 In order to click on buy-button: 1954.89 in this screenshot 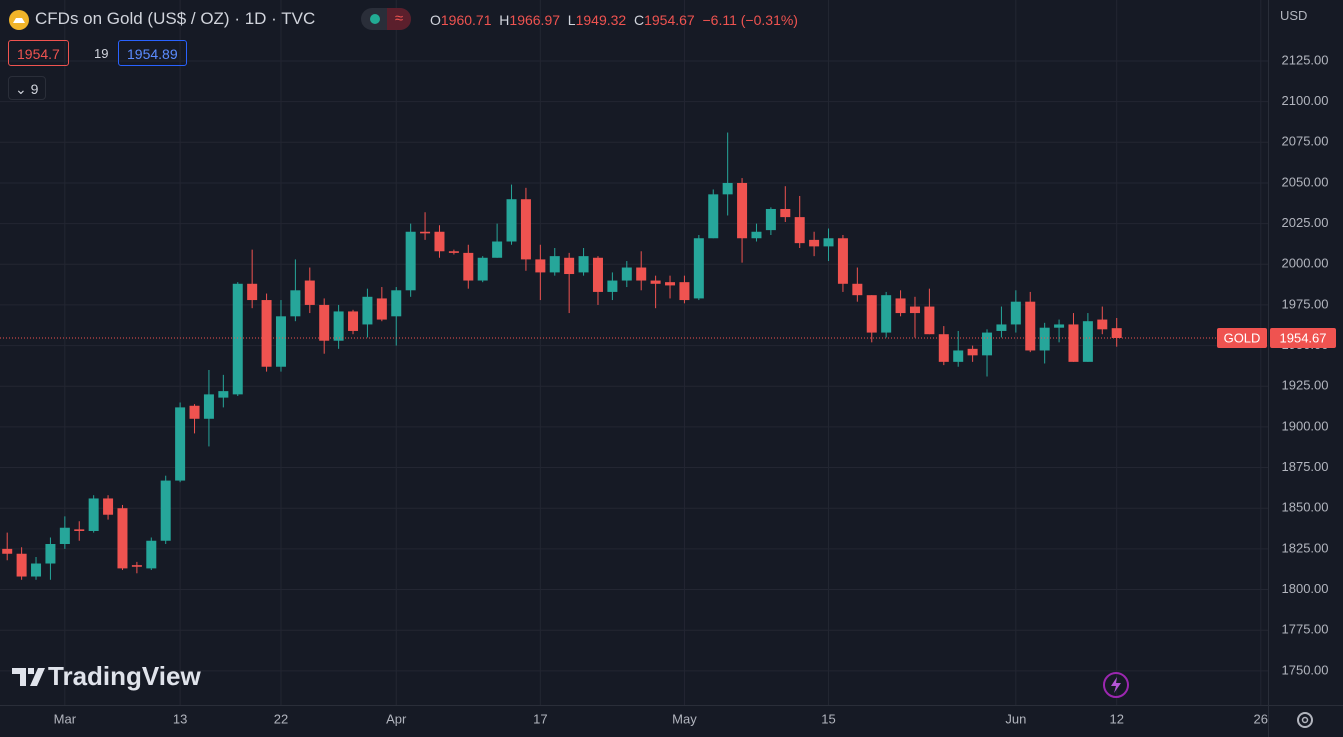, I will do `click(152, 53)`.